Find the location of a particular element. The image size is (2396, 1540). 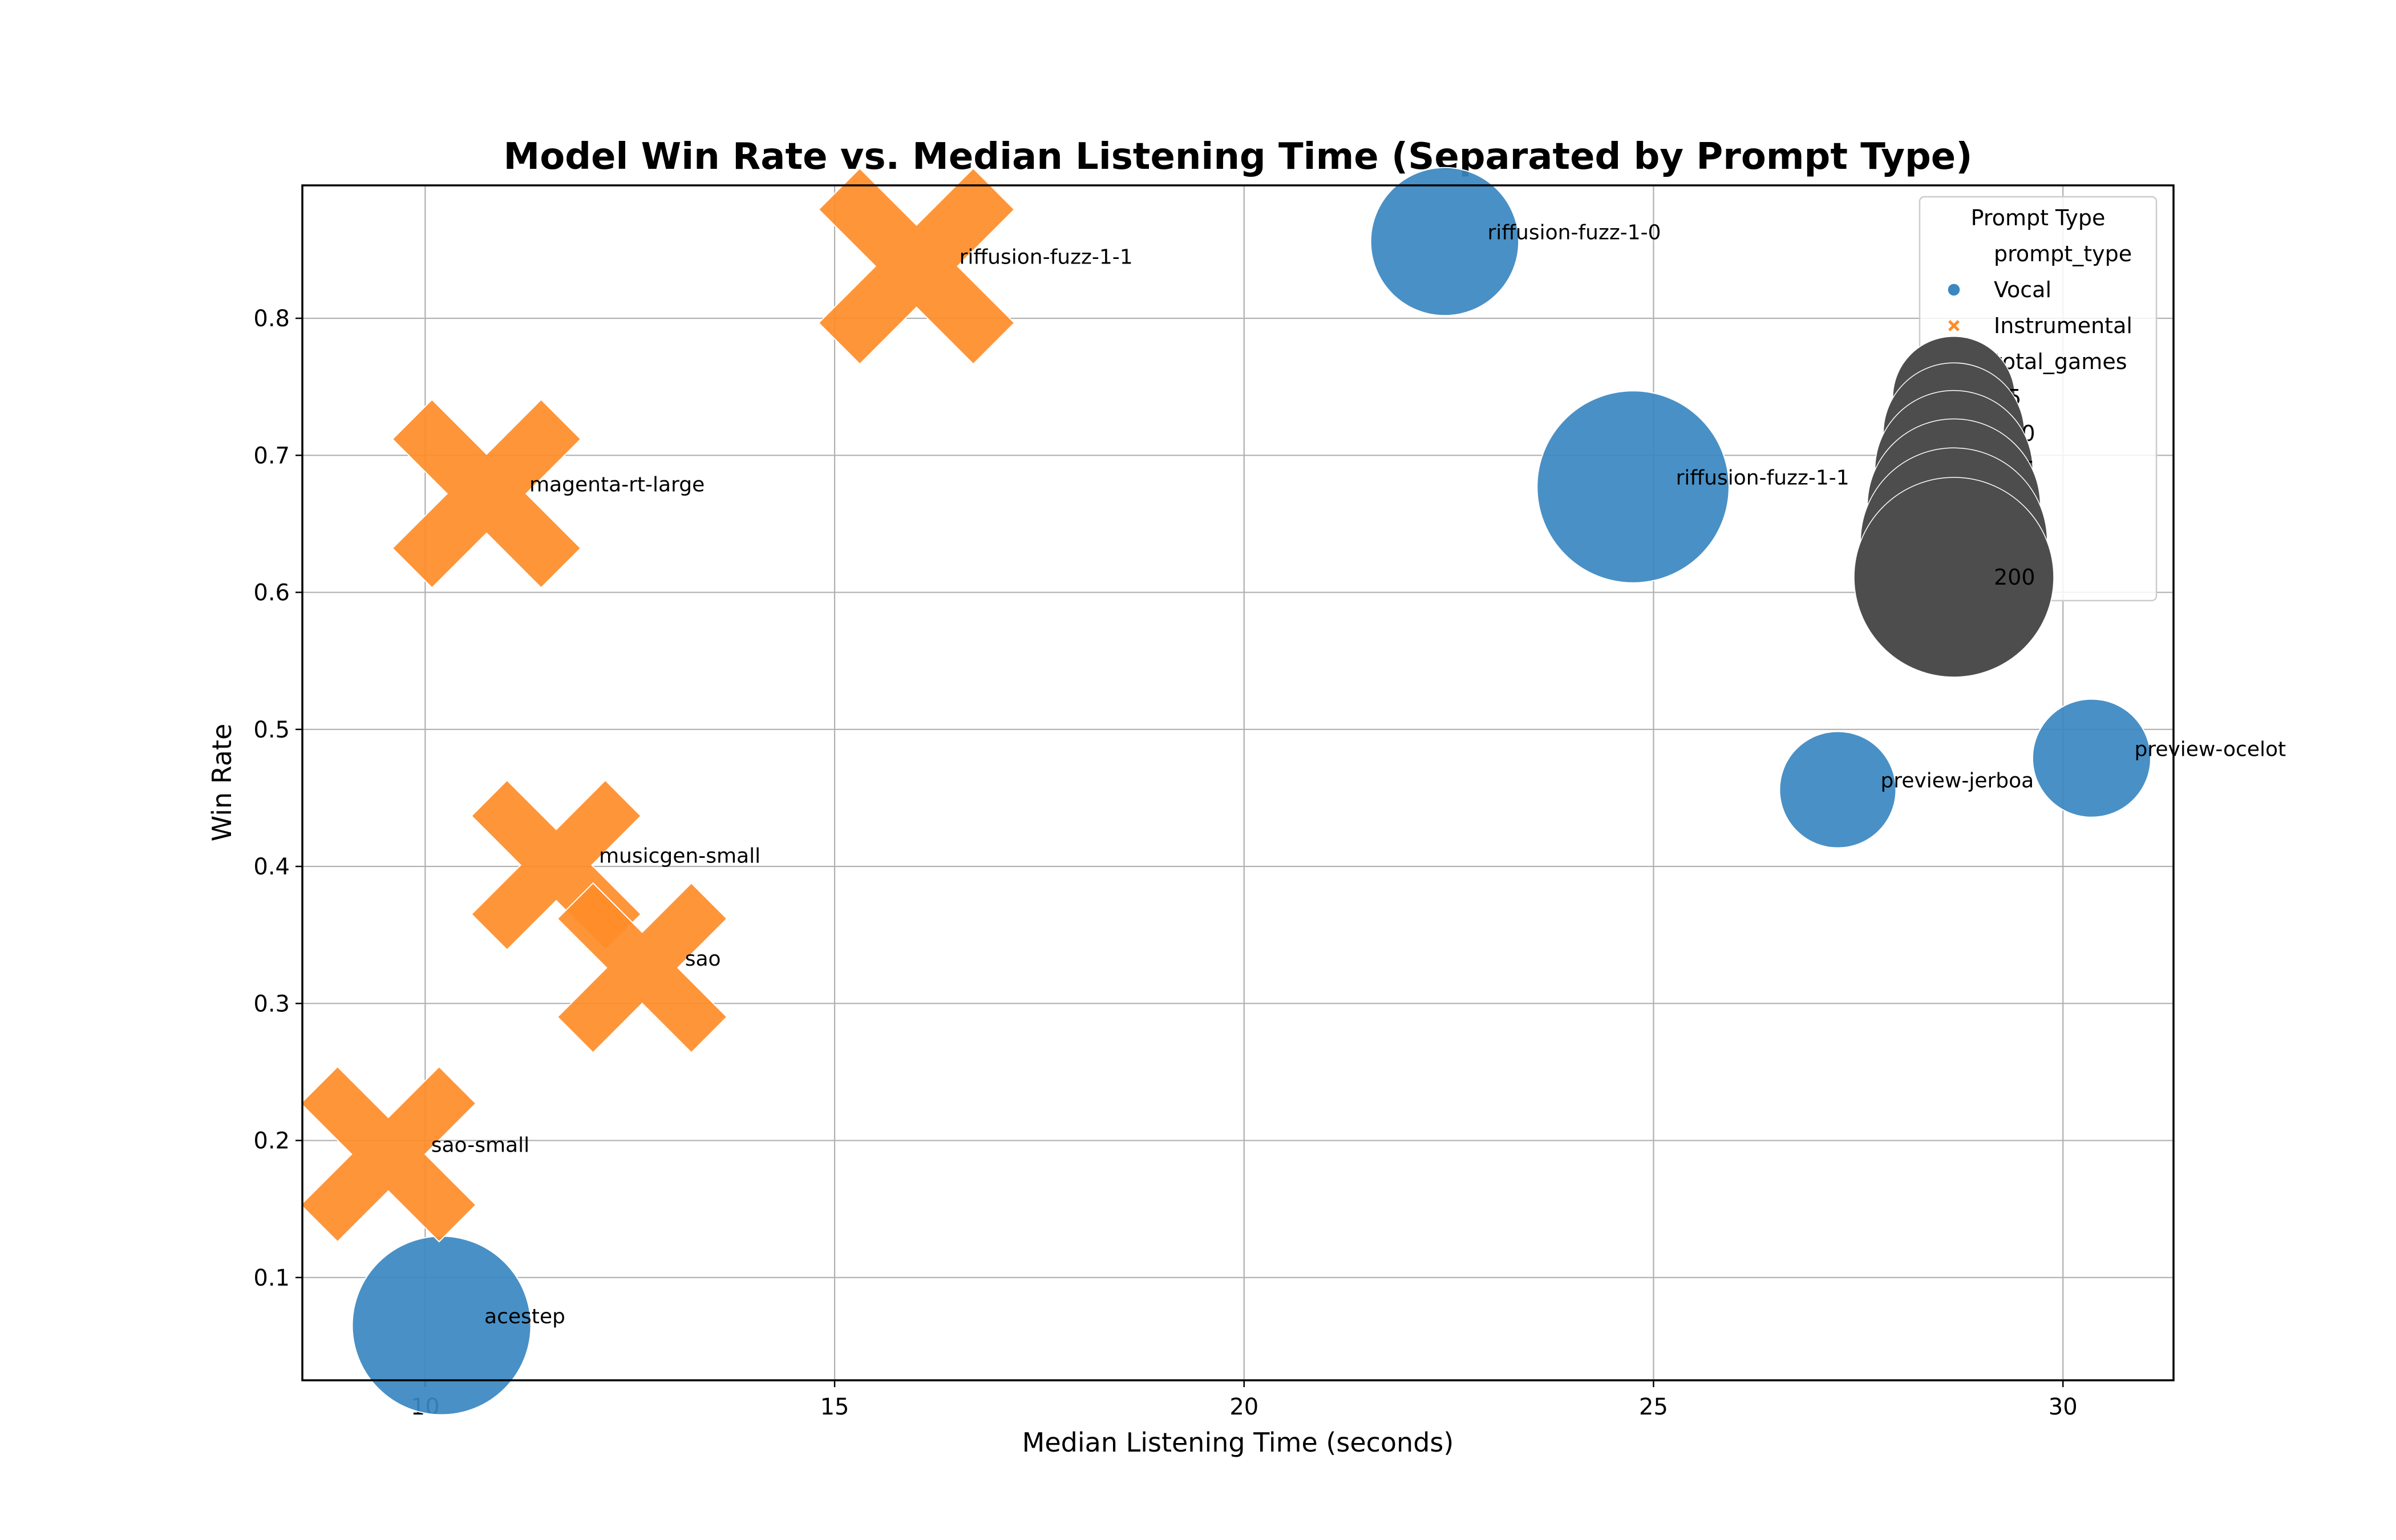

x-tick-label: 15 is located at coordinates (834, 1407).